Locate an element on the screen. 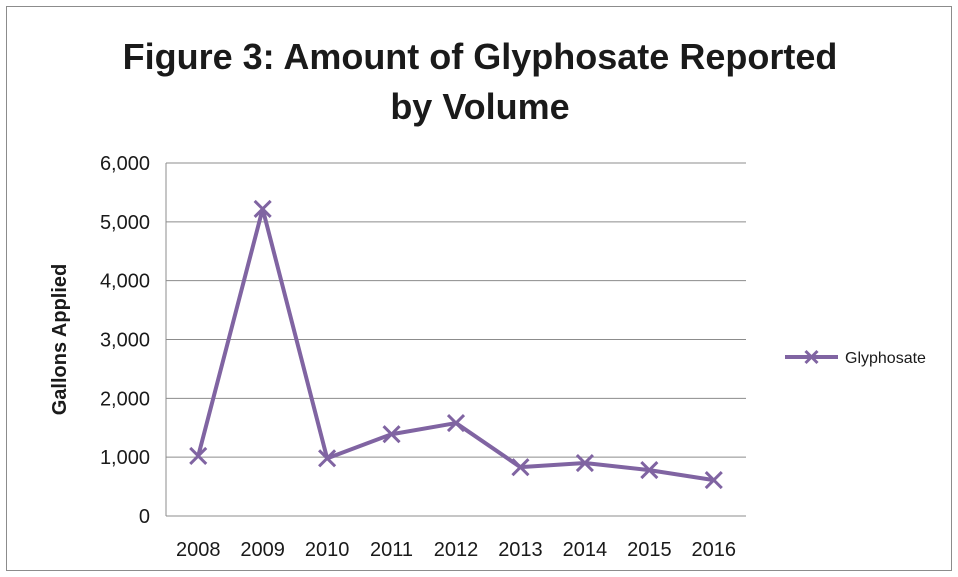 The height and width of the screenshot is (577, 958). chart-title-line-2: by Volume is located at coordinates (480, 106).